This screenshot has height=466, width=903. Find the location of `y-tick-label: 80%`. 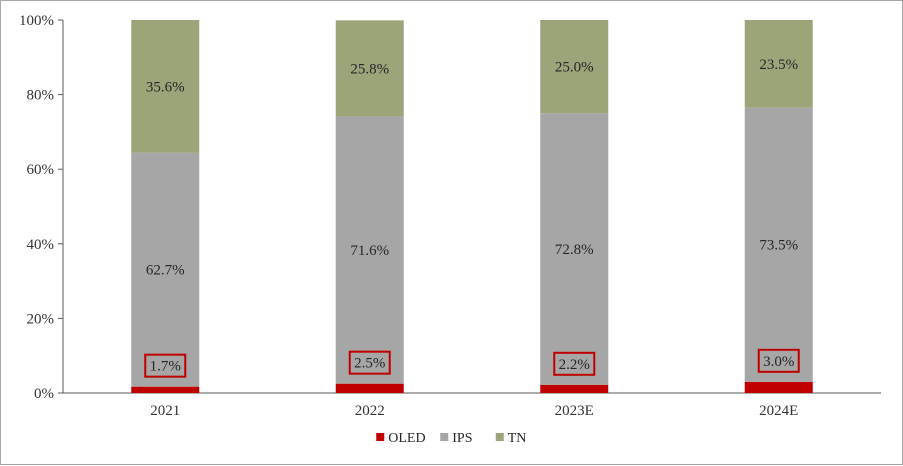

y-tick-label: 80% is located at coordinates (41, 96).